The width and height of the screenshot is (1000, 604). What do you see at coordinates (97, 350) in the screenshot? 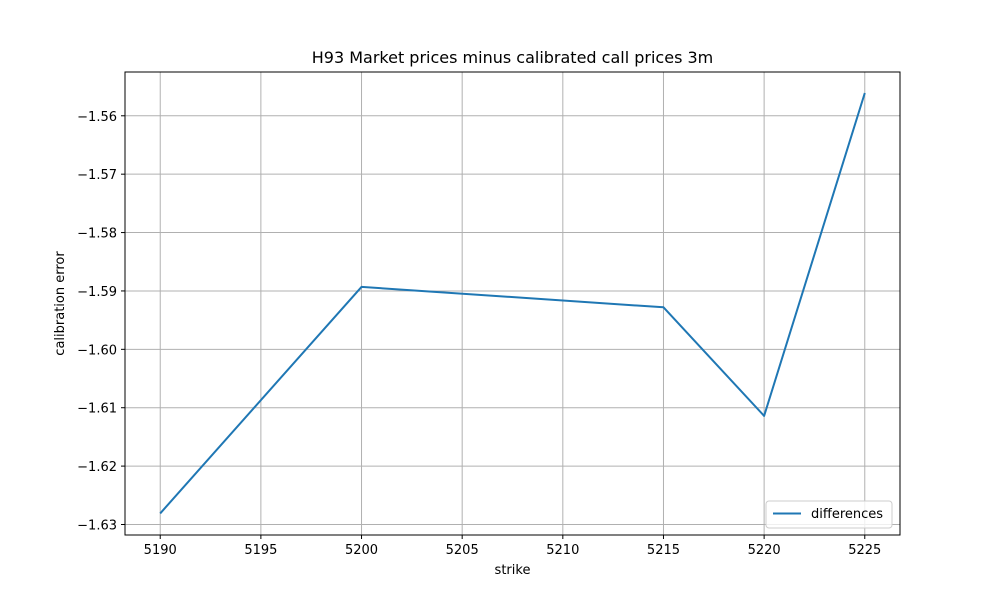
I see `y-tick-label: −1.60` at bounding box center [97, 350].